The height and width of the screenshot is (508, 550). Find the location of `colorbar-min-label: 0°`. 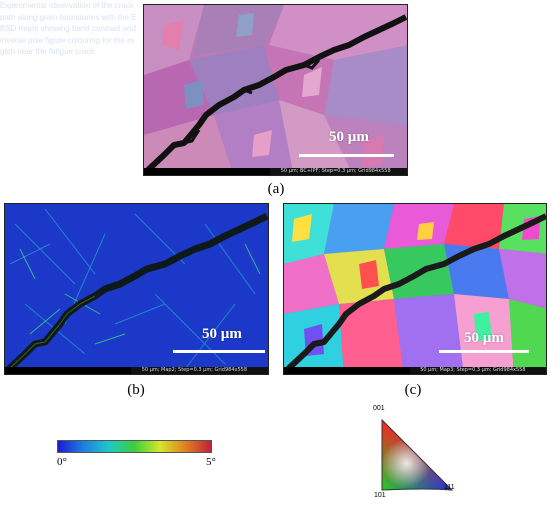

colorbar-min-label: 0° is located at coordinates (62, 462).